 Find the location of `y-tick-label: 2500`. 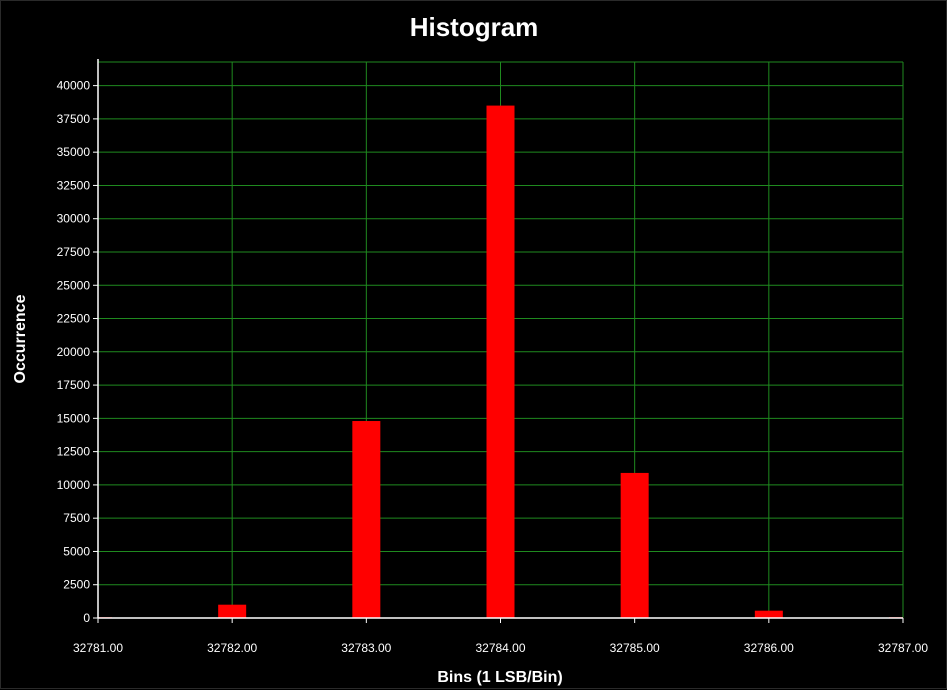

y-tick-label: 2500 is located at coordinates (76, 585).